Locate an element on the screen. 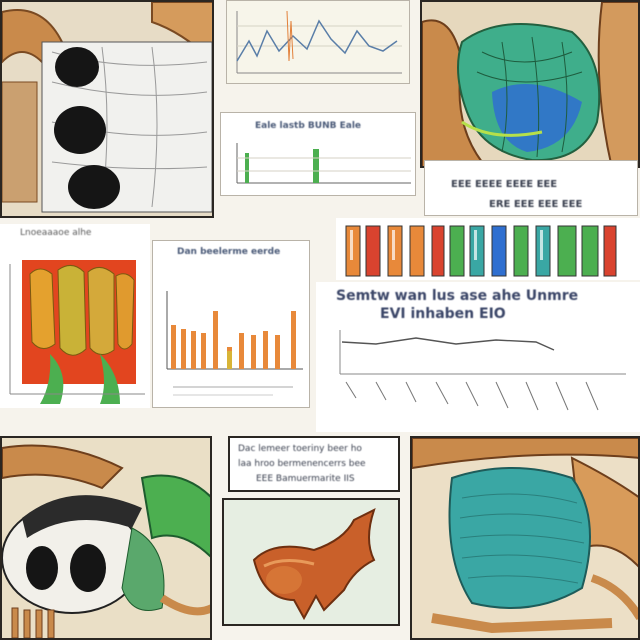  orange-bar-chart-graphic is located at coordinates (231, 324).